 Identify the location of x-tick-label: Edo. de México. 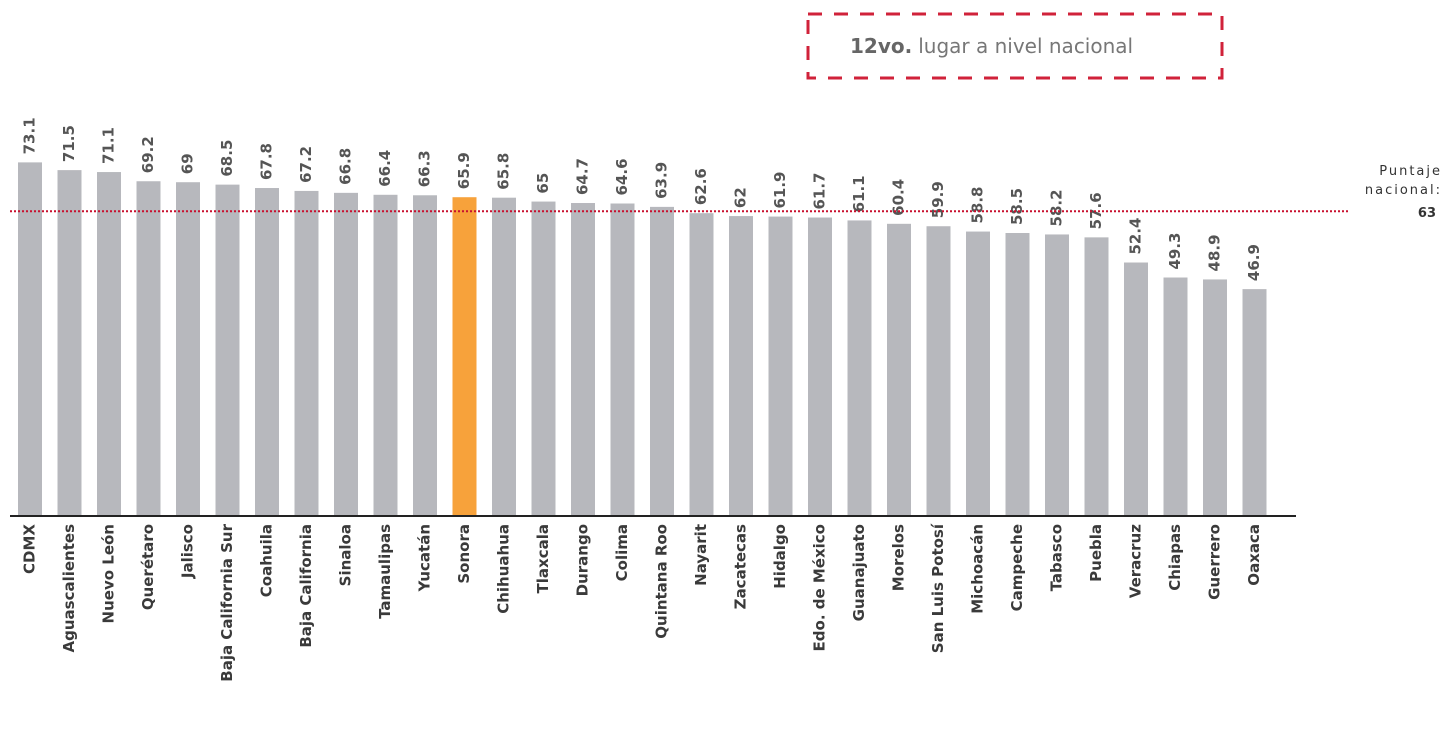
(820, 587).